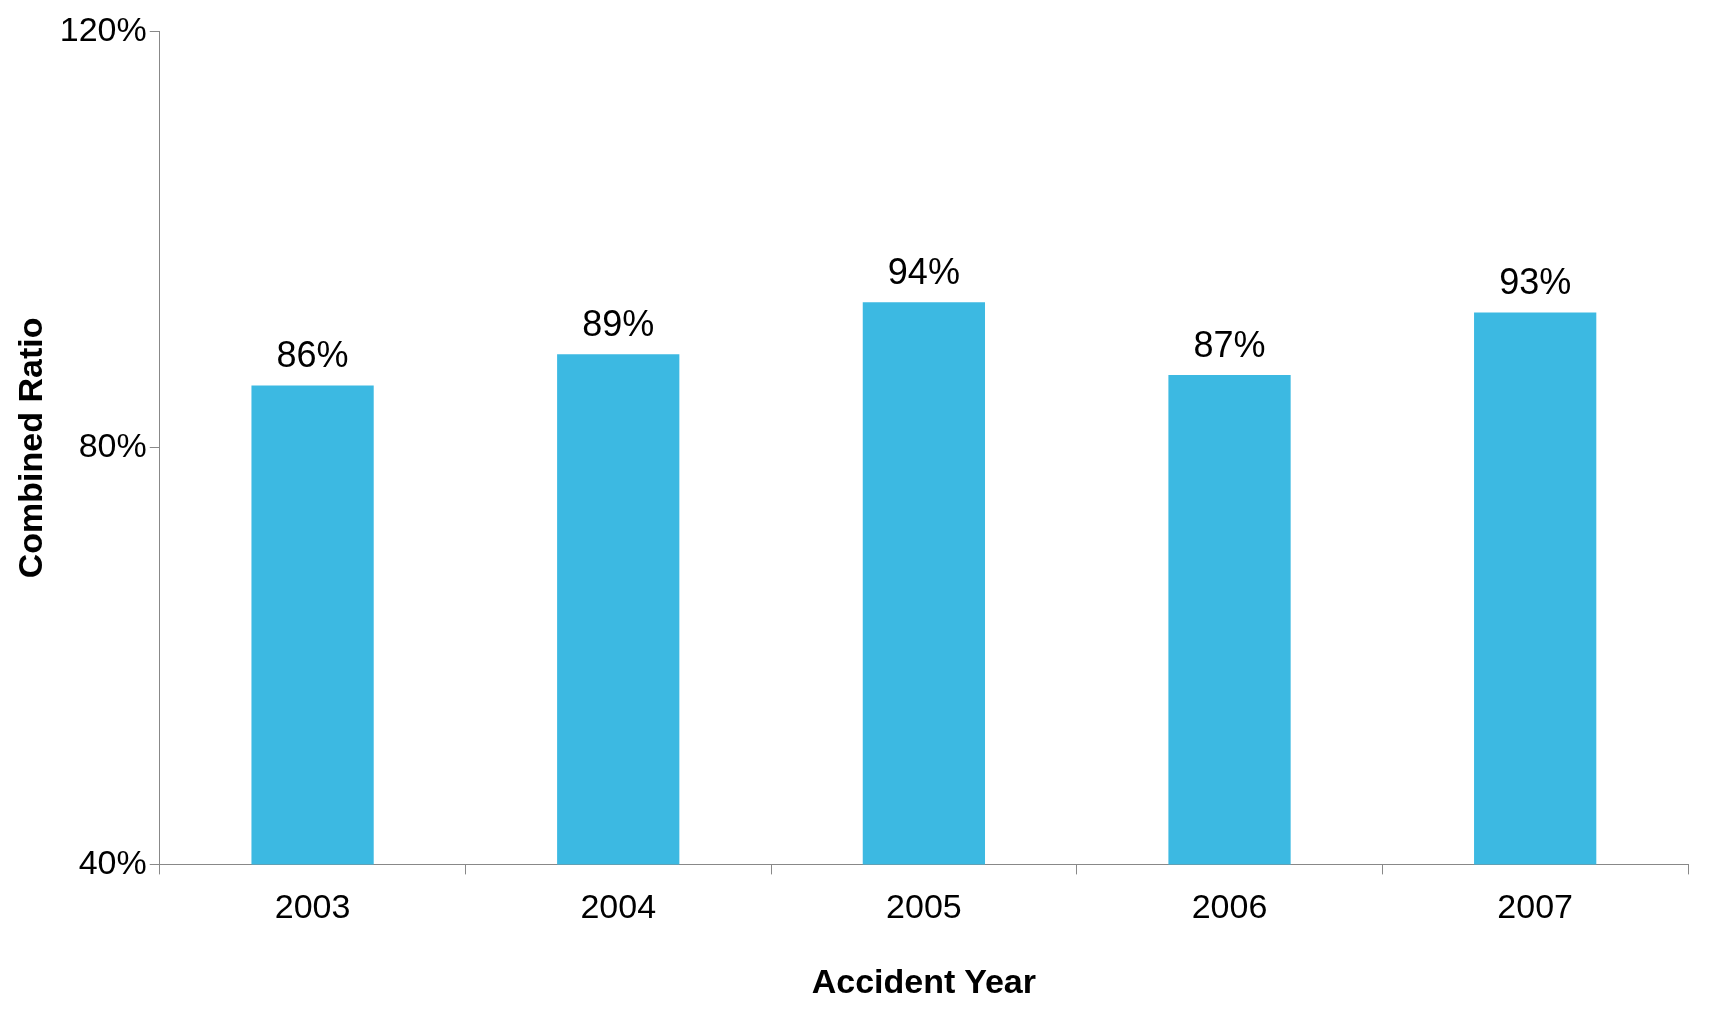 The width and height of the screenshot is (1725, 1025). I want to click on data-label: 86%, so click(312, 355).